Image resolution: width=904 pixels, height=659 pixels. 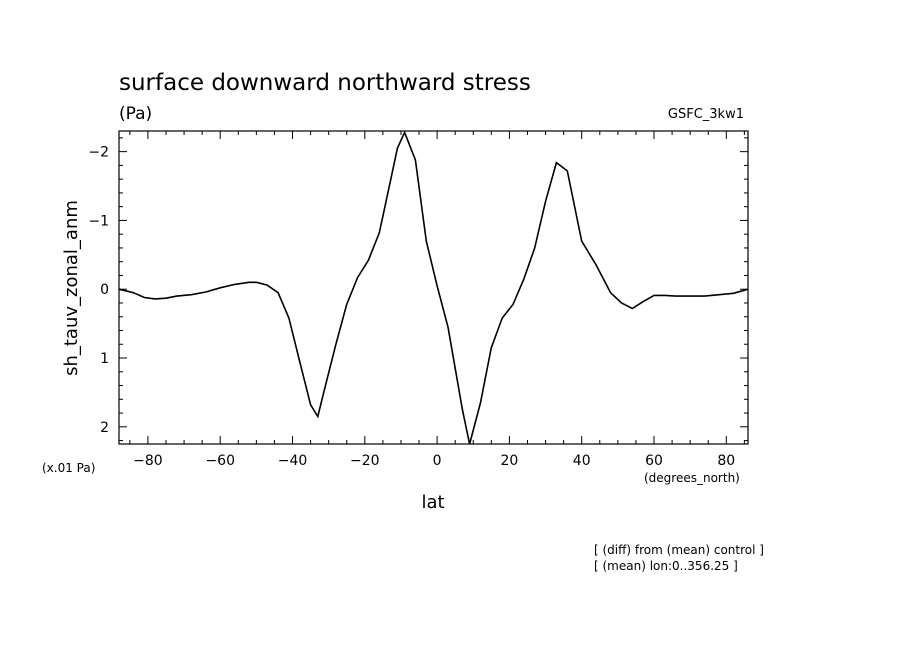 I want to click on x-tick-label: 80, so click(x=726, y=461).